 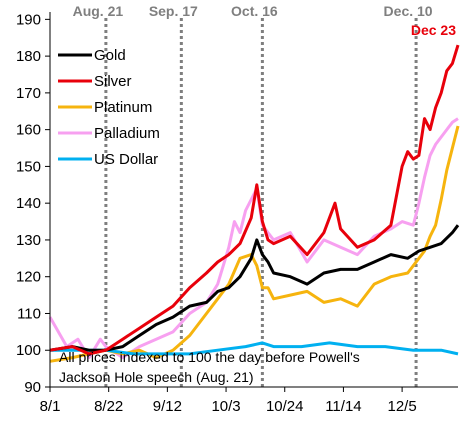 What do you see at coordinates (28, 277) in the screenshot?
I see `y-tick-label: 120` at bounding box center [28, 277].